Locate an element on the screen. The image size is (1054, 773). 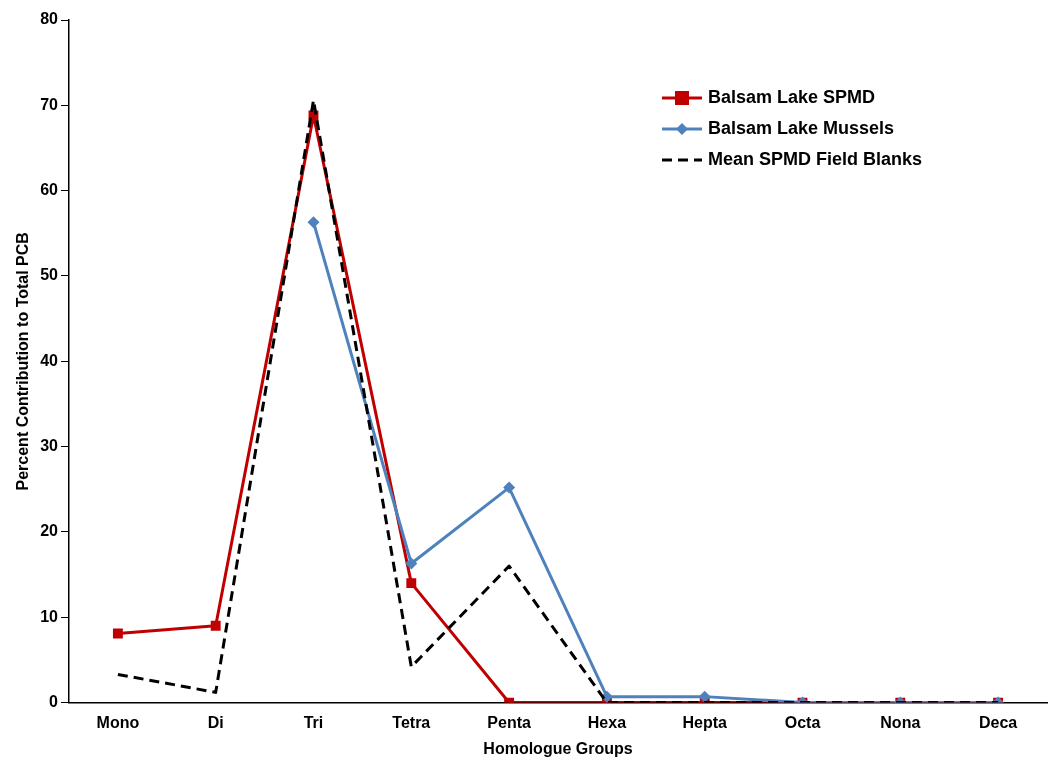
legend-label: Balsam Lake SPMD is located at coordinates (792, 96).